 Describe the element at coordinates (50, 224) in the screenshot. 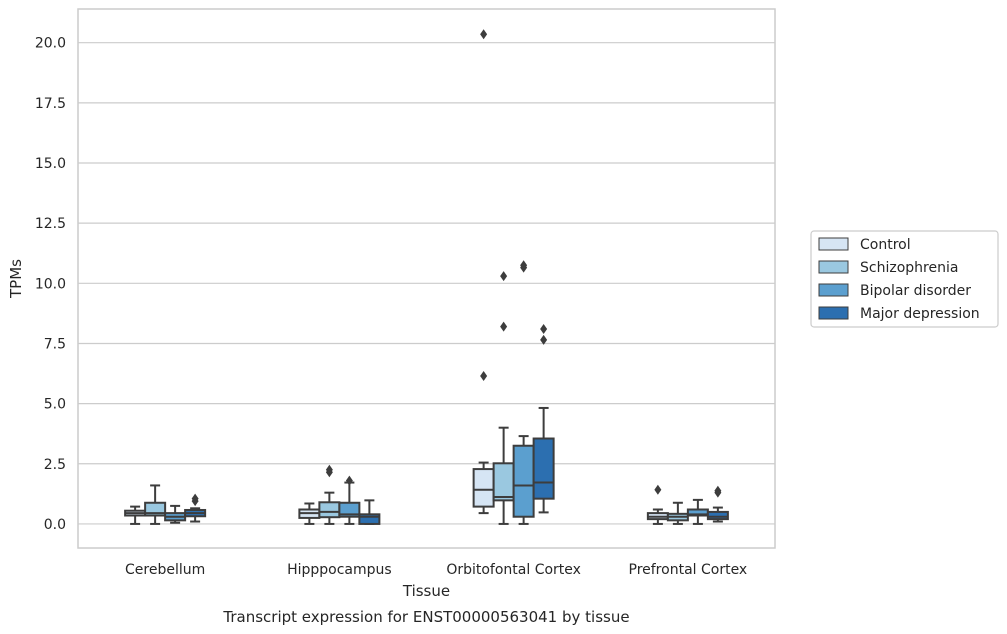

I see `y-tick-label: 12.5` at that location.